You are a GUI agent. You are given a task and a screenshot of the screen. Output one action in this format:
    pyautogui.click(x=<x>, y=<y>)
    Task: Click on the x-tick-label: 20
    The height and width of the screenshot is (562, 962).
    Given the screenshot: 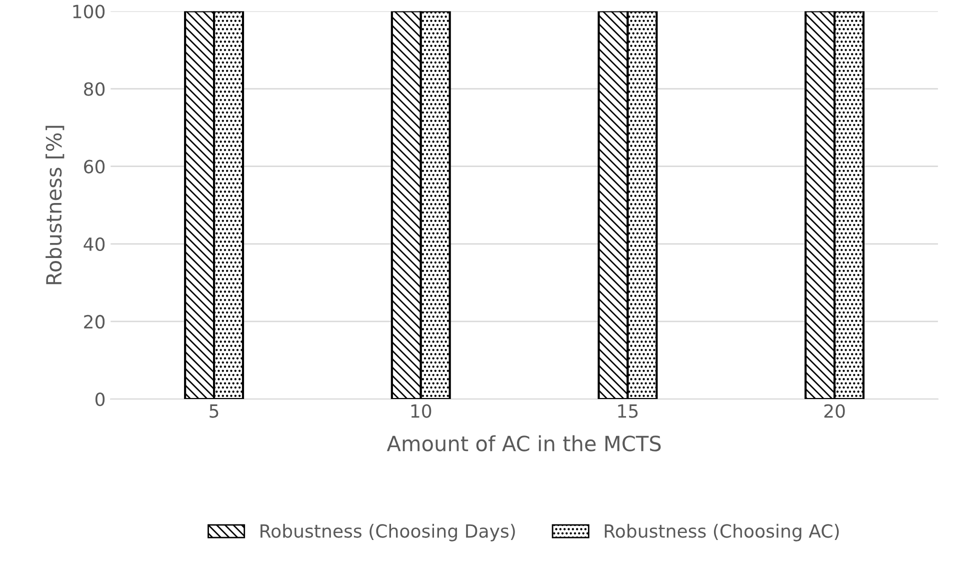 What is the action you would take?
    pyautogui.click(x=834, y=411)
    